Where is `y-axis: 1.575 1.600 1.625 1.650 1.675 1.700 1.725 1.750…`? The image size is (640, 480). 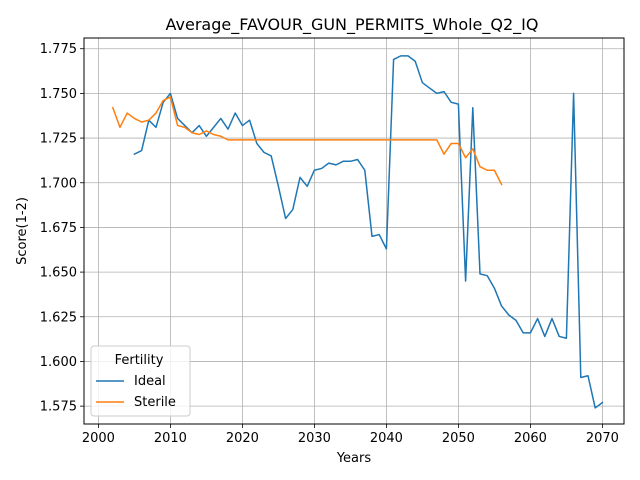 y-axis: 1.575 1.600 1.625 1.650 1.675 1.700 1.725 1.750… is located at coordinates (62, 228).